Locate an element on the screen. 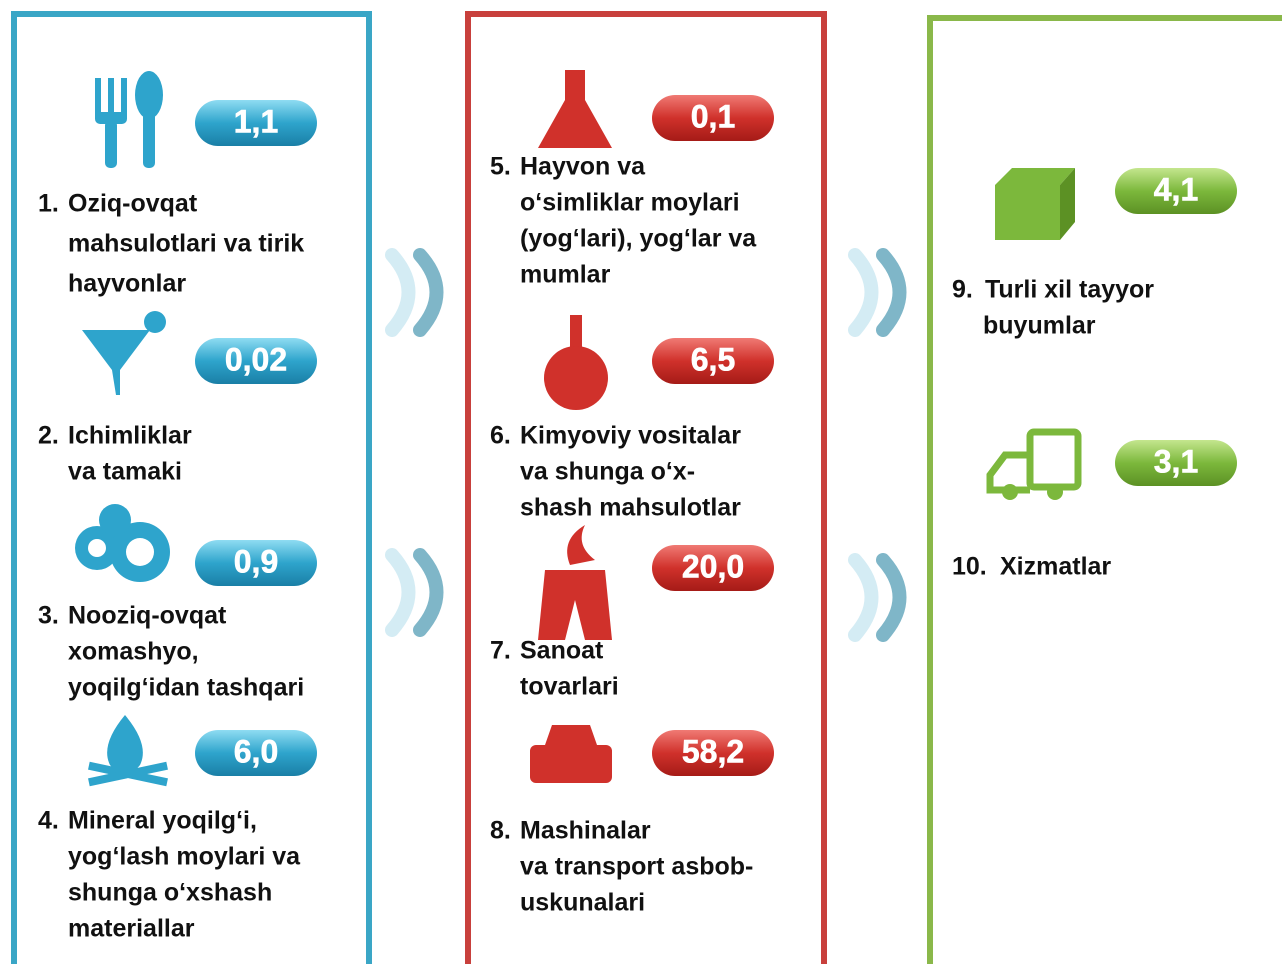 The image size is (1282, 964). item-number: 7. is located at coordinates (500, 651).